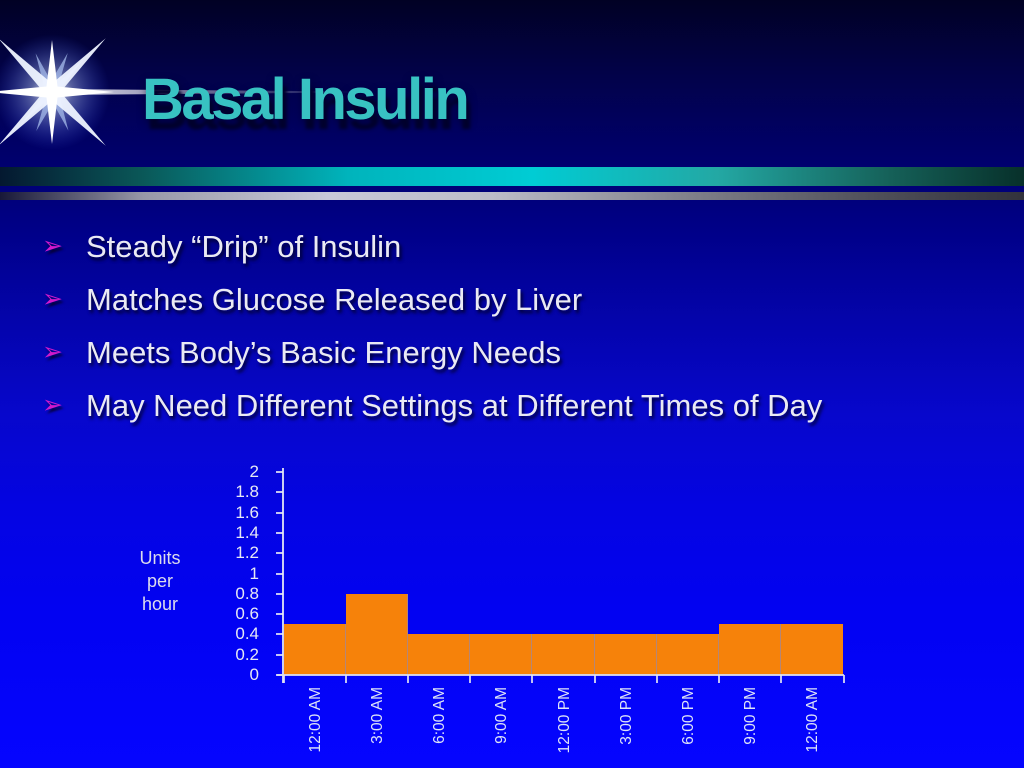 The image size is (1024, 768). I want to click on y-tick-label: 1.8, so click(247, 492).